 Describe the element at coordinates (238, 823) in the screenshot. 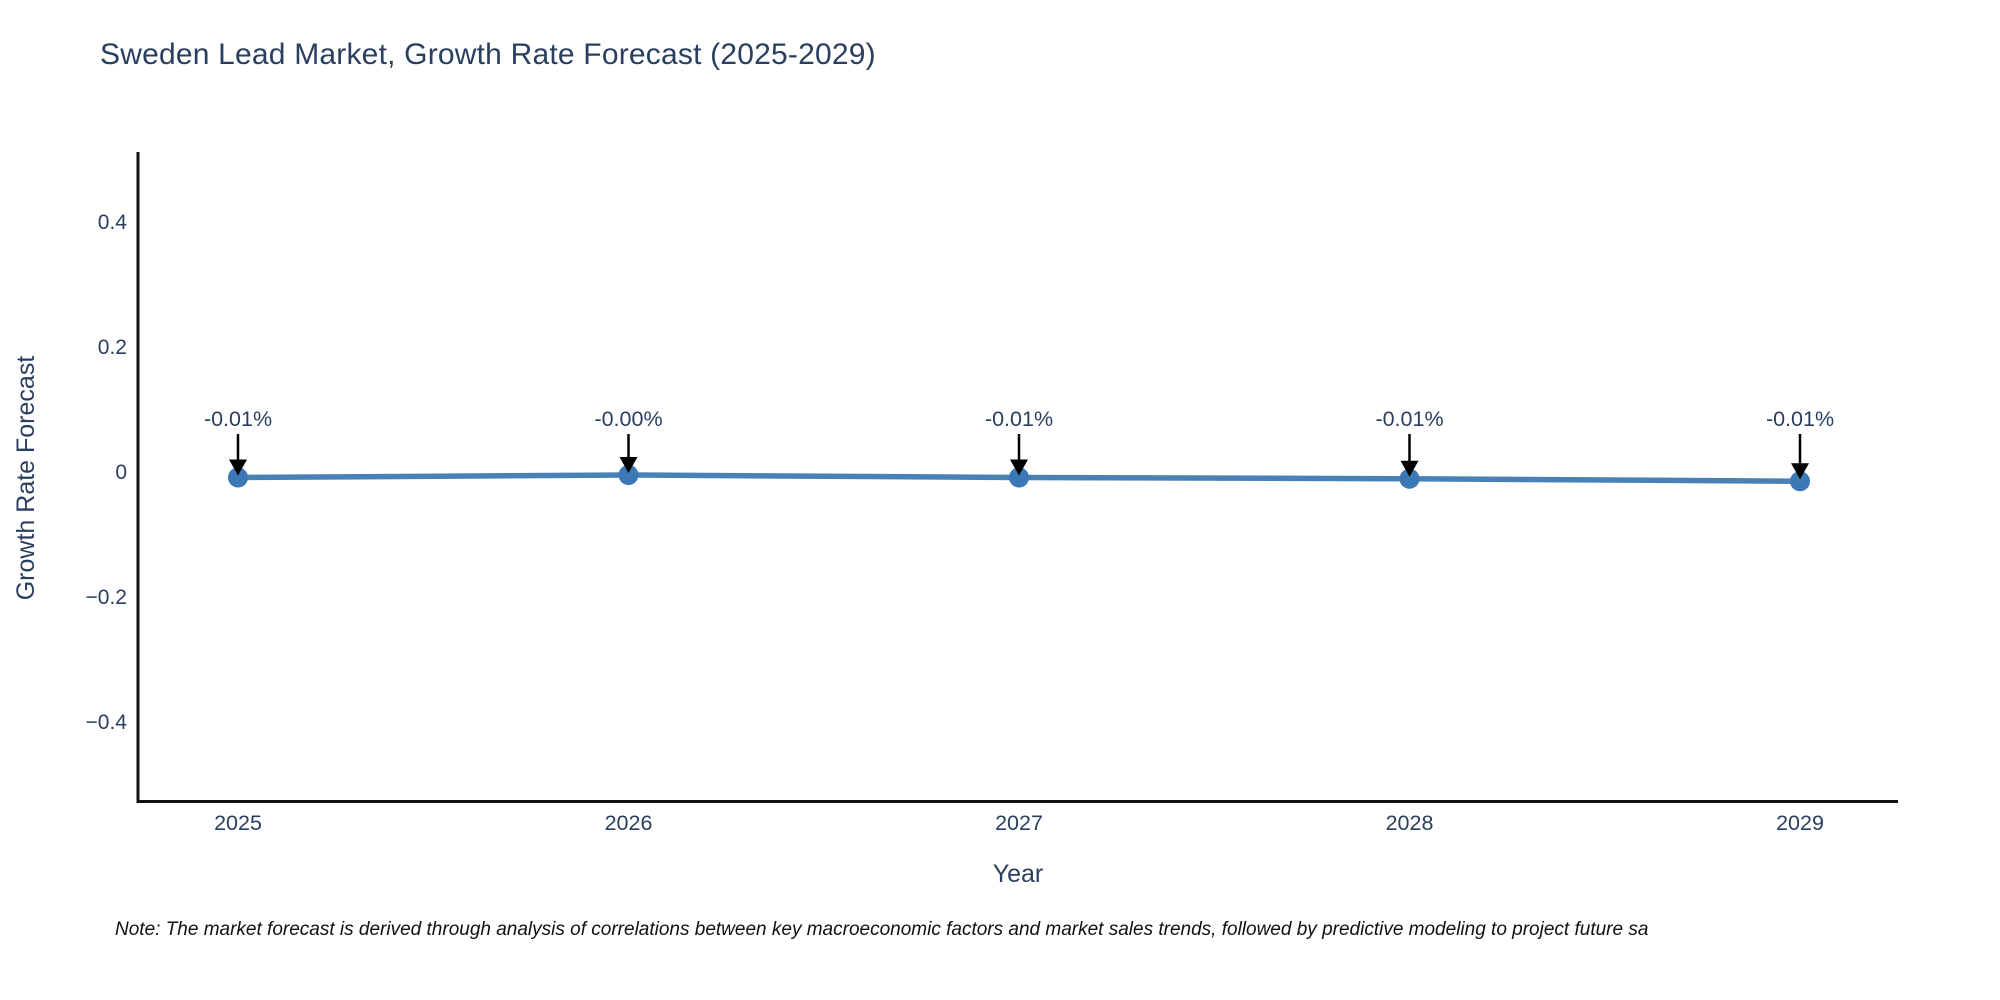

I see `x-tick-label: 2025` at that location.